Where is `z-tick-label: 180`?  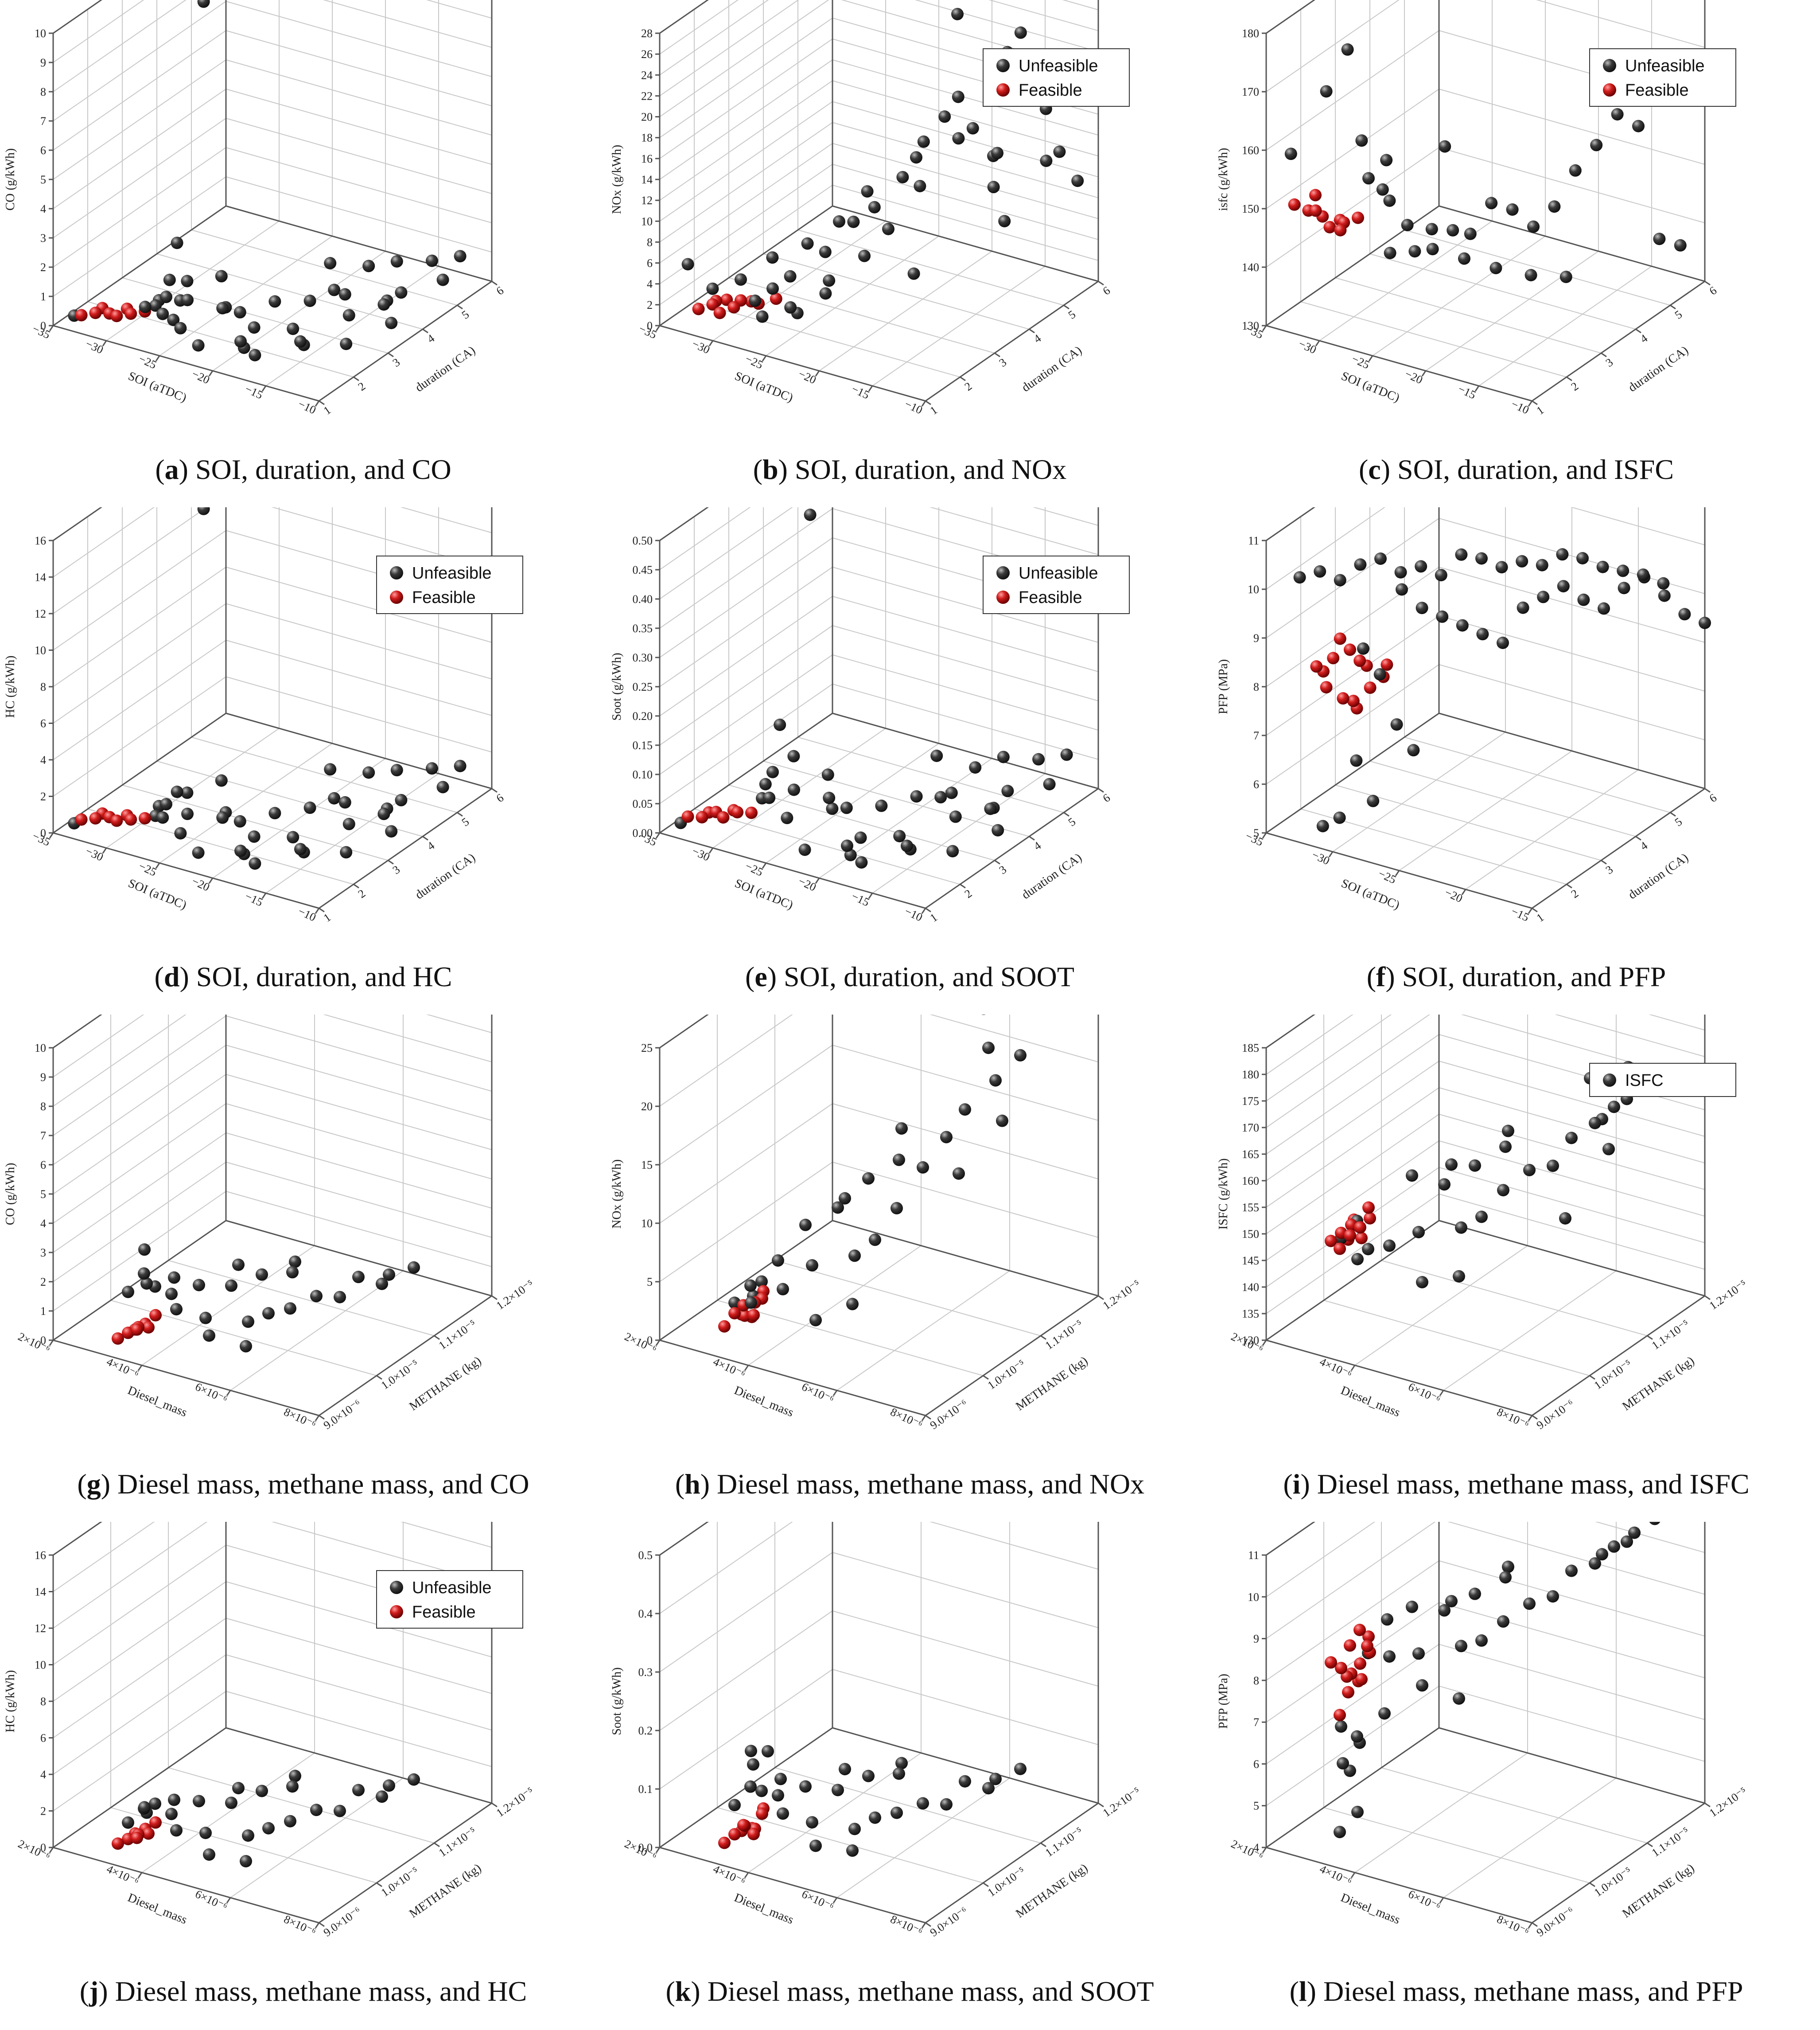 z-tick-label: 180 is located at coordinates (1250, 33).